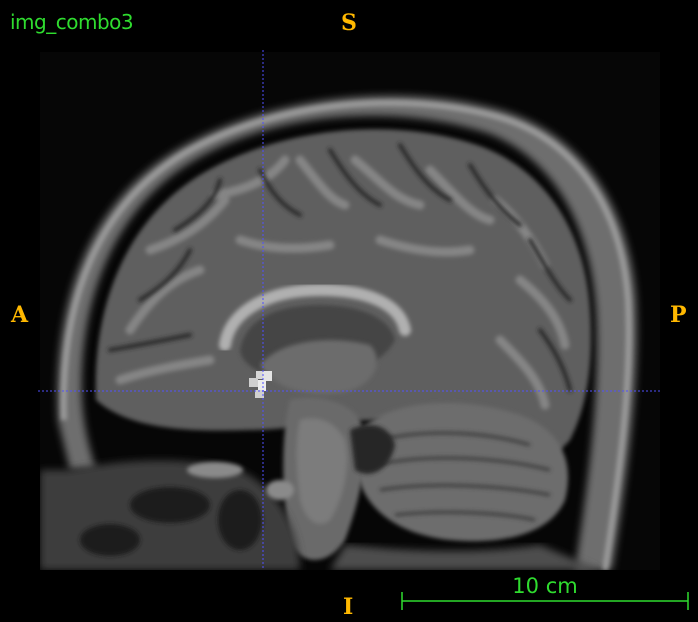  Describe the element at coordinates (349, 23) in the screenshot. I see `orientation-superior-label: S` at that location.